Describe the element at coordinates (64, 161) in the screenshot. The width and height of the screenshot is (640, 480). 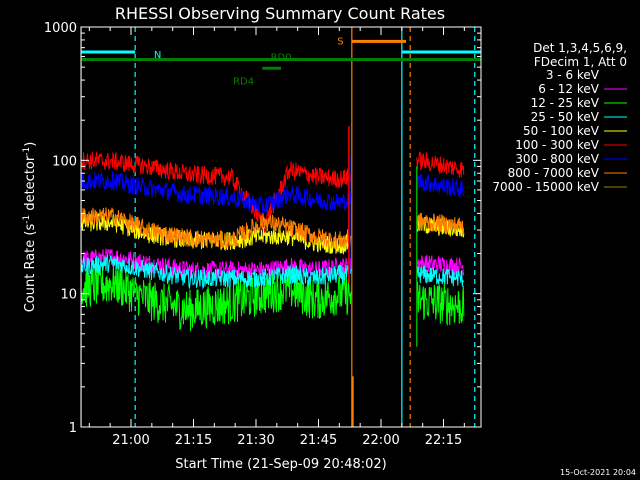
I see `y-tick-label-2: 100` at that location.